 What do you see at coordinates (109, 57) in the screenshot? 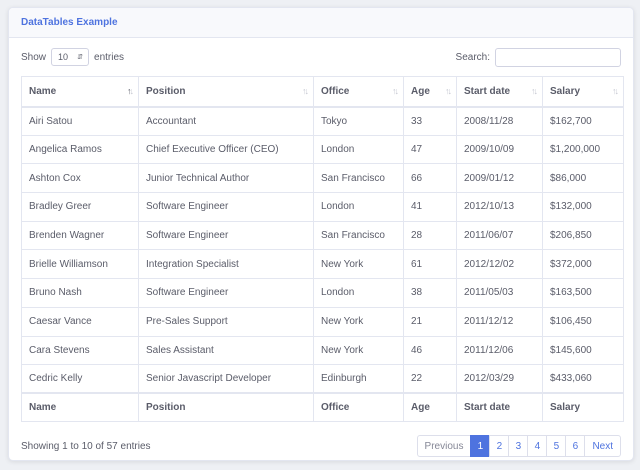
I see `entries-label: entries` at bounding box center [109, 57].